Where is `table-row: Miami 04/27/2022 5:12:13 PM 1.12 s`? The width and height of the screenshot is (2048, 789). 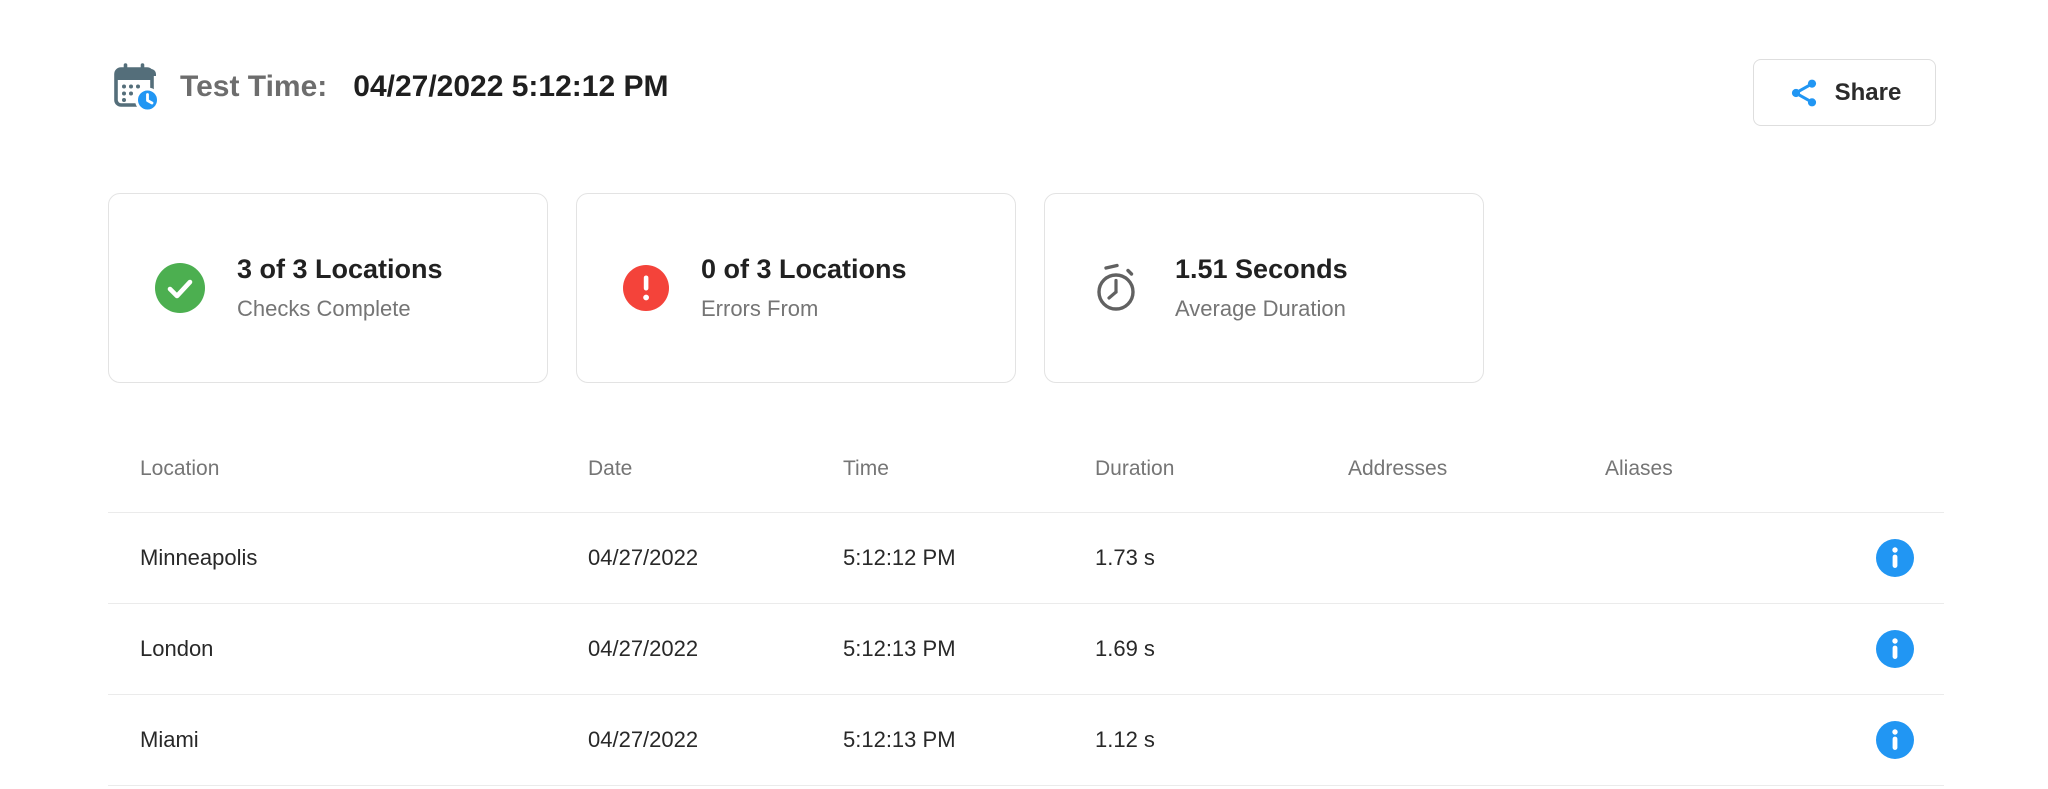
table-row: Miami 04/27/2022 5:12:13 PM 1.12 s is located at coordinates (1026, 740).